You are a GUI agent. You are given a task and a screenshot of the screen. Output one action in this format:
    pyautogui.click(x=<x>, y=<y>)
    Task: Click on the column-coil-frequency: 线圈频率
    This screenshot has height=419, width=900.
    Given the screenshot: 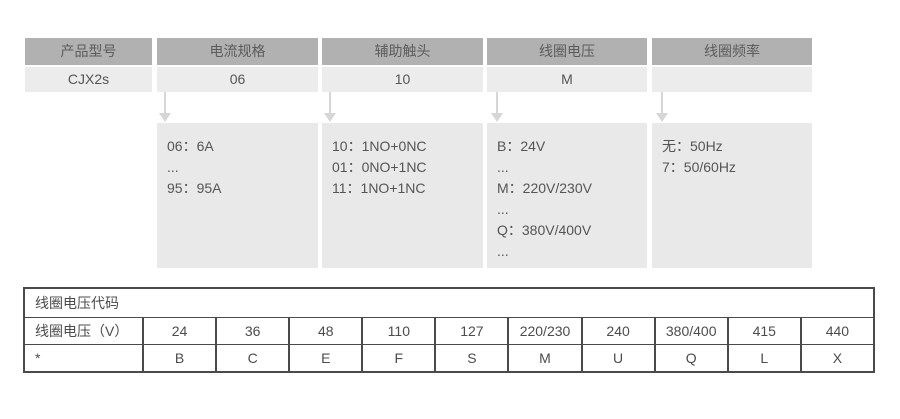 What is the action you would take?
    pyautogui.click(x=732, y=65)
    